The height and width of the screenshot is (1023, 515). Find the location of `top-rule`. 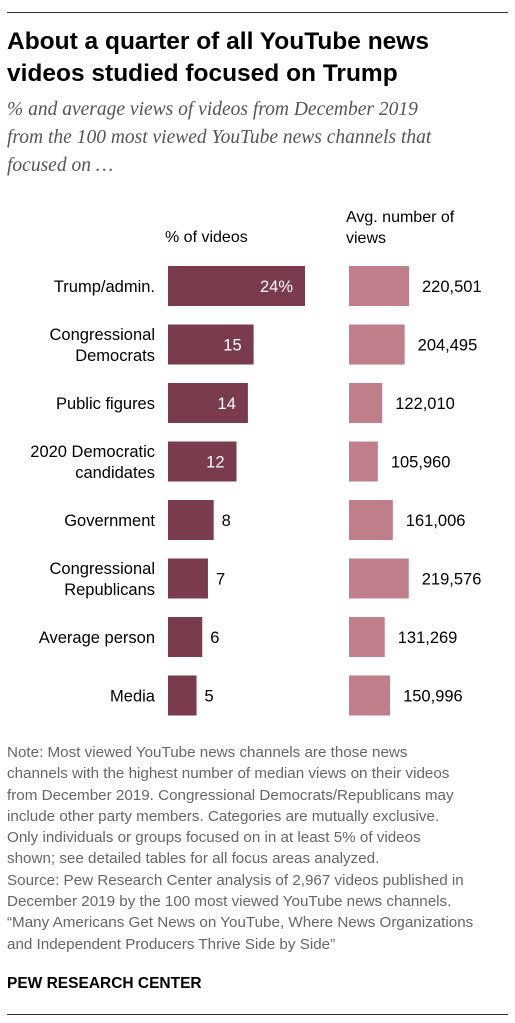

top-rule is located at coordinates (257, 12).